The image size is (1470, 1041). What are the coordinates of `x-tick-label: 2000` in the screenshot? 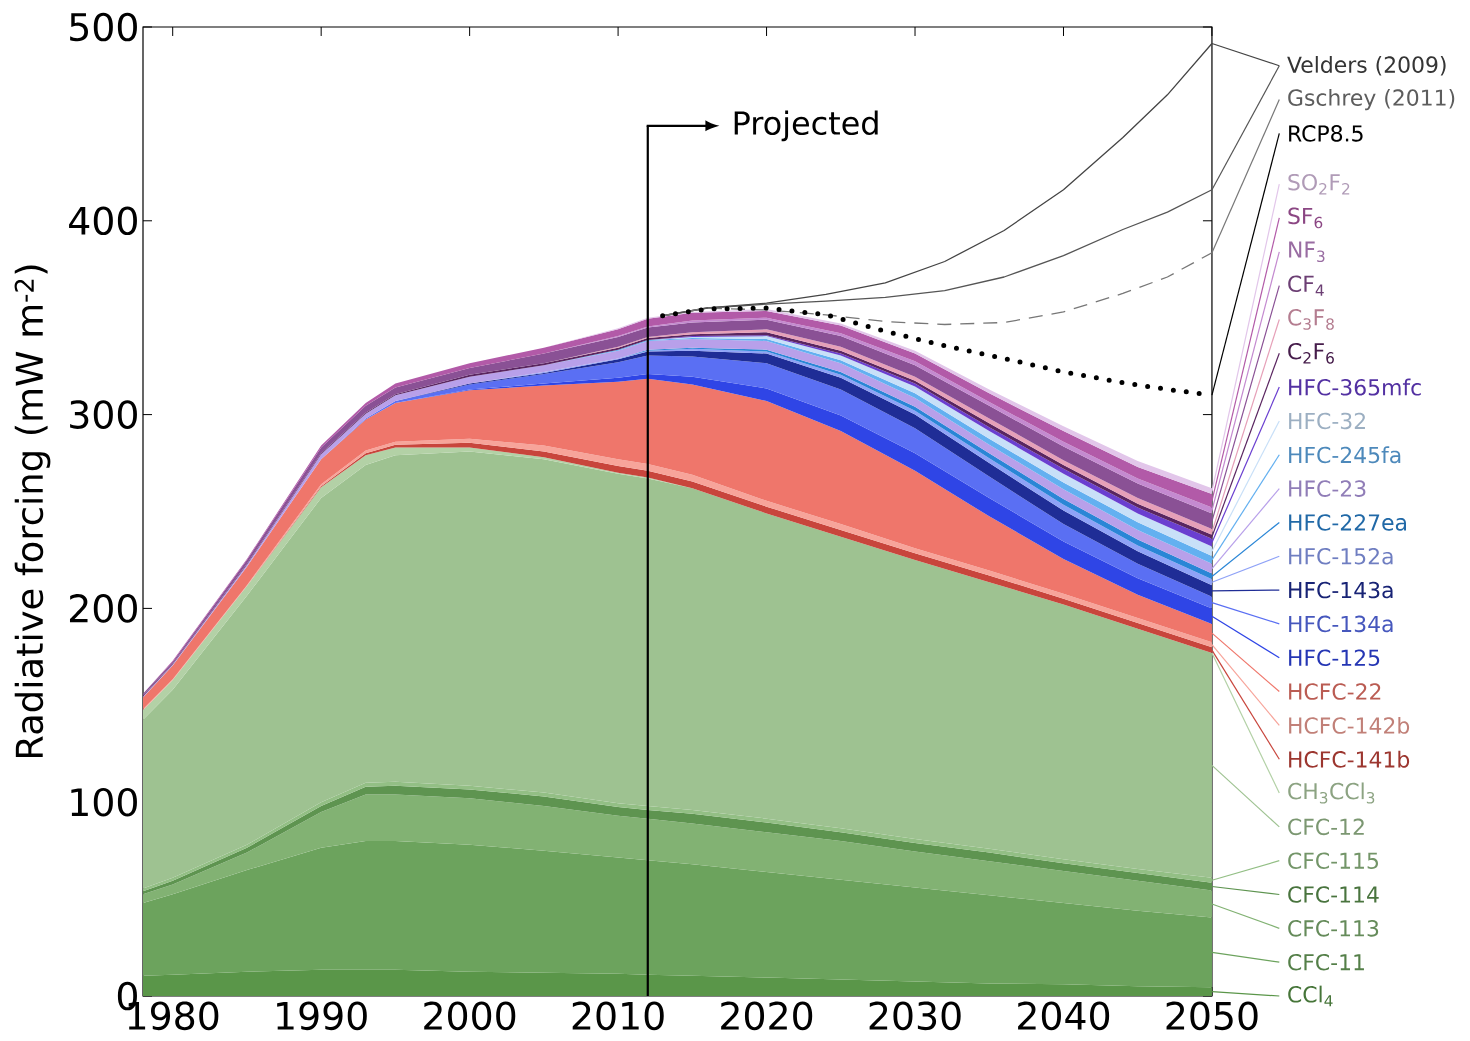 It's located at (470, 1016).